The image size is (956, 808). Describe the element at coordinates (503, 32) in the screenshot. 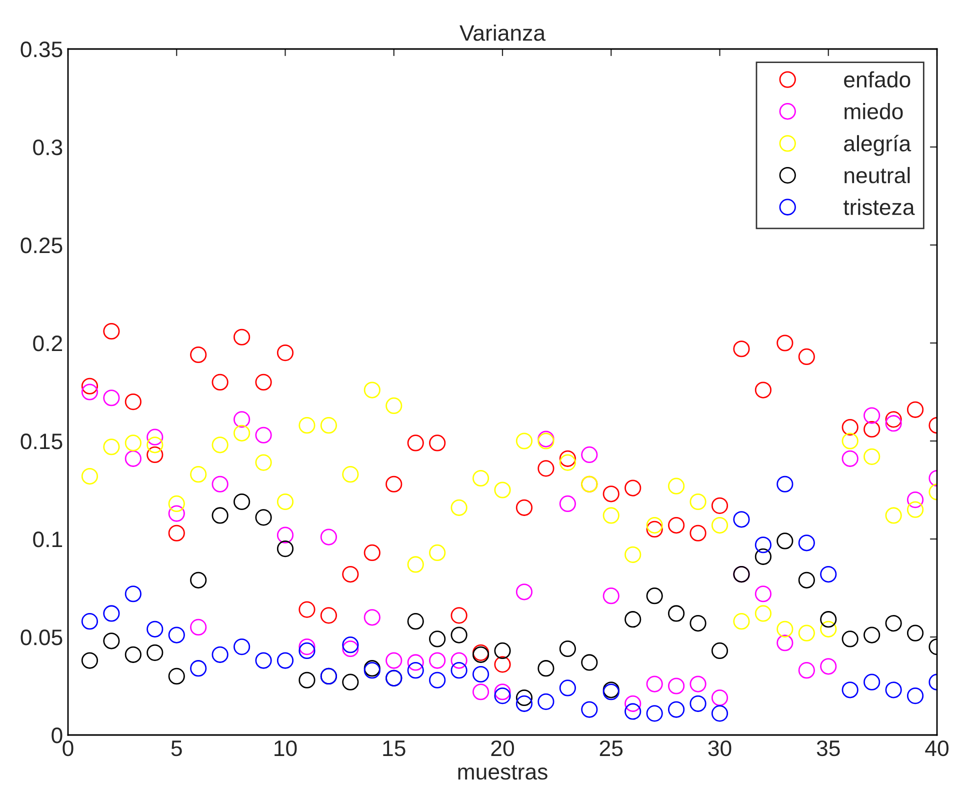

I see `chart-title: Varianza` at that location.